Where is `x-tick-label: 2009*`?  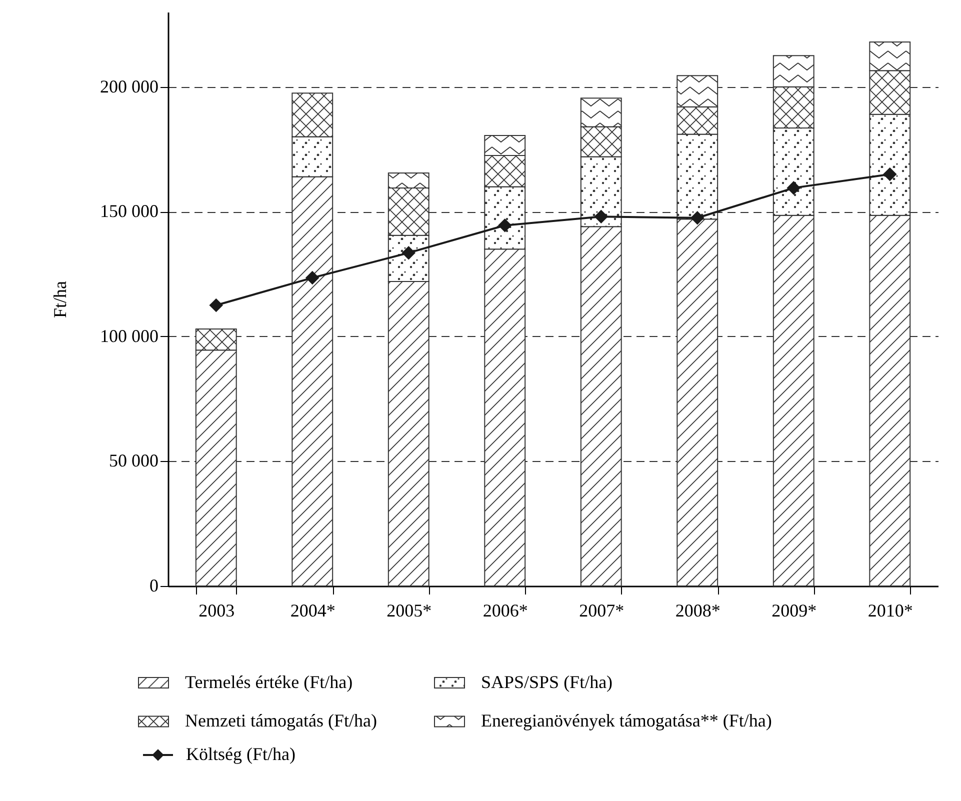
x-tick-label: 2009* is located at coordinates (794, 610).